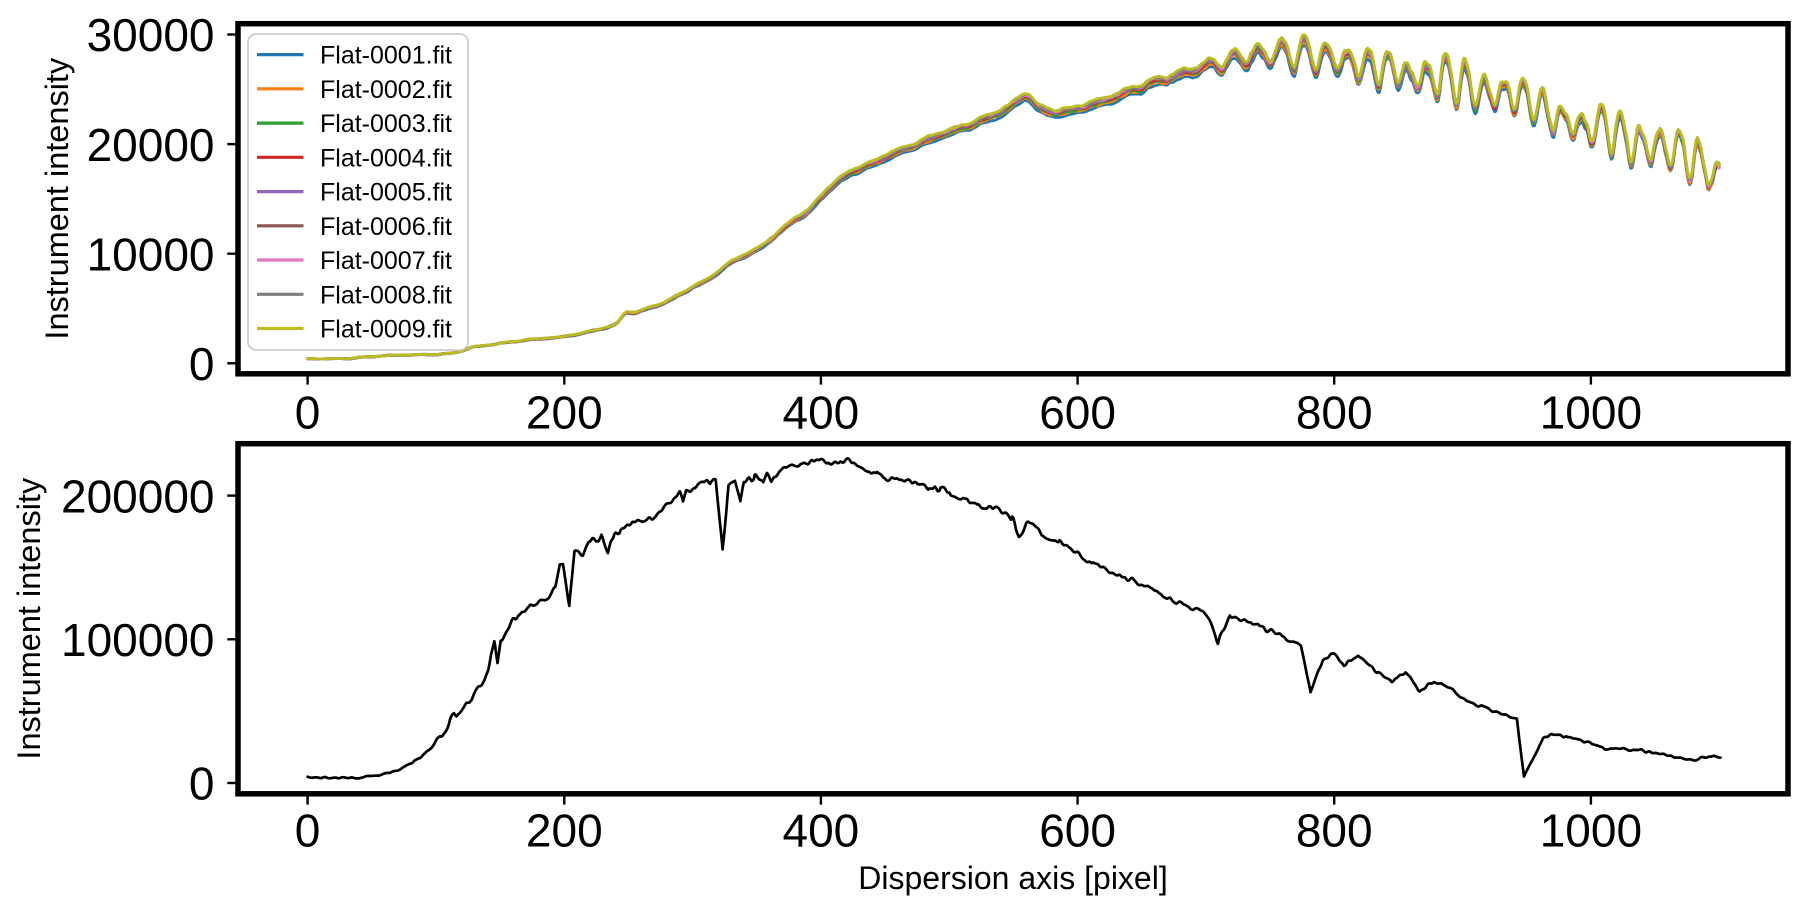 This screenshot has height=913, width=1807. I want to click on svg-text: 10000, so click(151, 254).